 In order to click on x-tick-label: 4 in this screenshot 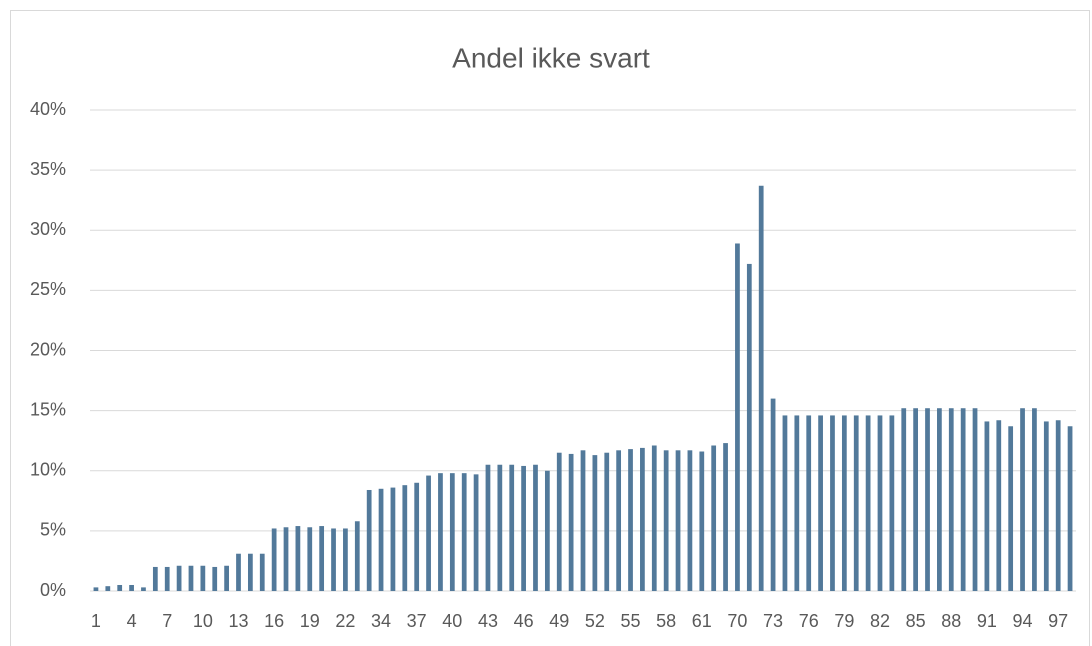, I will do `click(132, 621)`.